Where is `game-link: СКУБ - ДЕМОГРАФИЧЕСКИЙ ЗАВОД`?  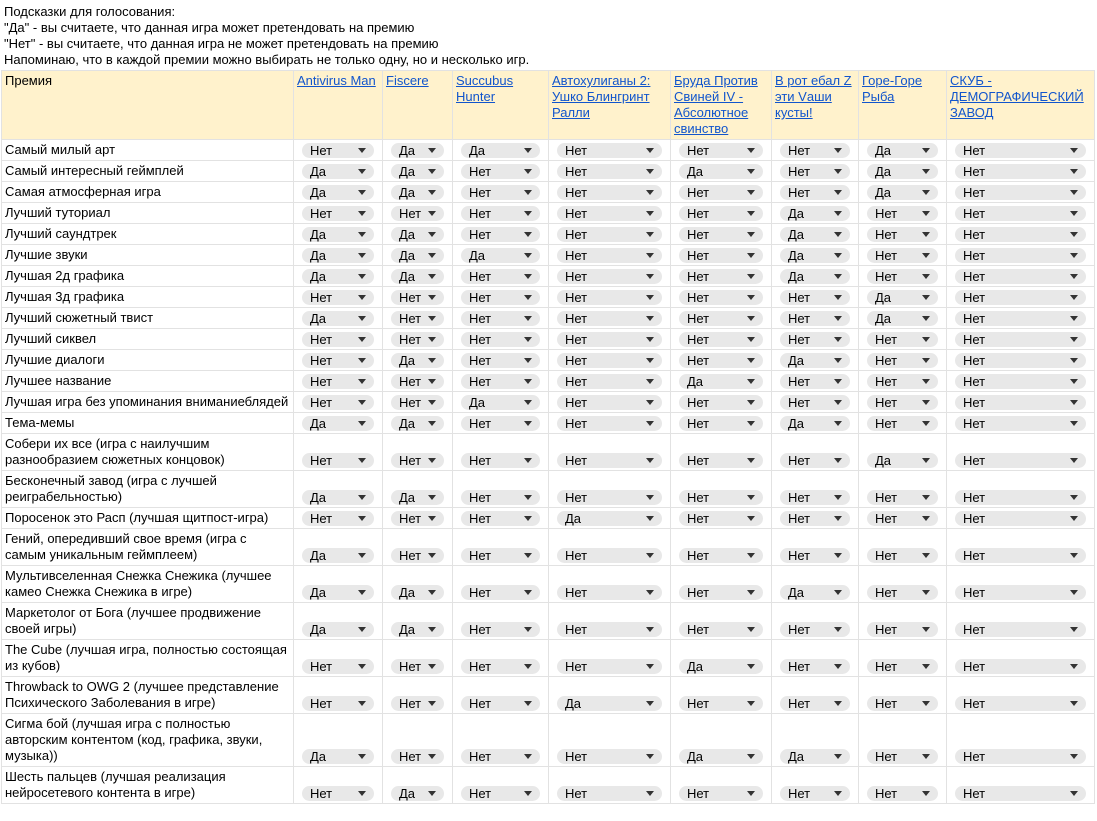
game-link: СКУБ - ДЕМОГРАФИЧЕСКИЙ ЗАВОД is located at coordinates (1017, 96).